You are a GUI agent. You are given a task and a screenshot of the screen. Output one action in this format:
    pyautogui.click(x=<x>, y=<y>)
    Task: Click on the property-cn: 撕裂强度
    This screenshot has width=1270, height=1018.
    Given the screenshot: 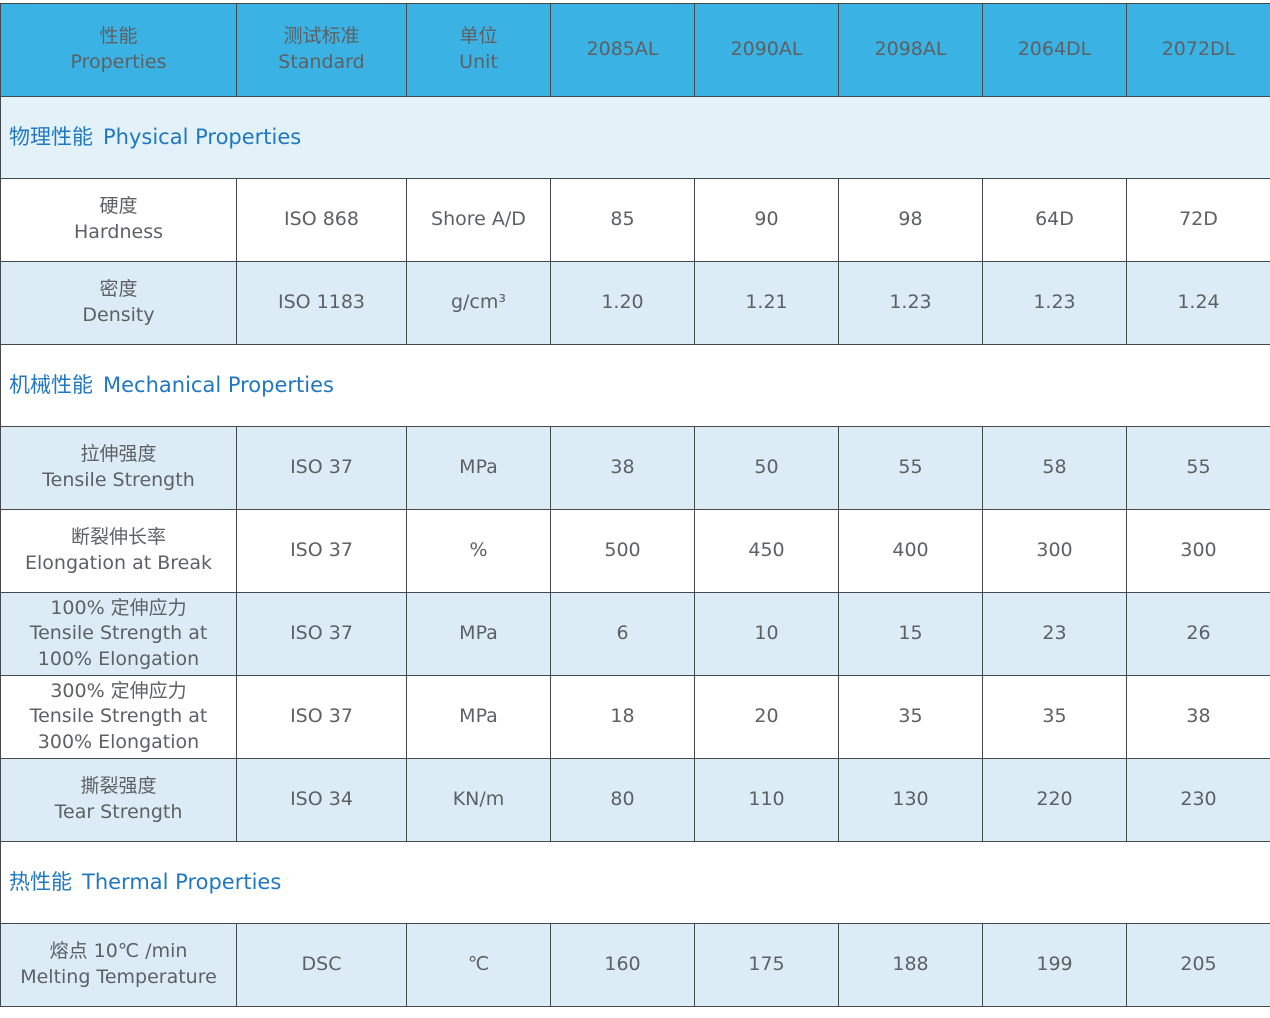 What is the action you would take?
    pyautogui.click(x=118, y=786)
    